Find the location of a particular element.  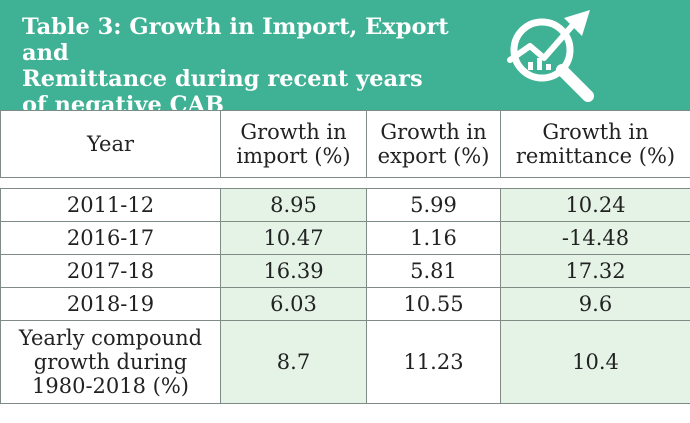

title-line-2: Remittance during recent years is located at coordinates (222, 79).